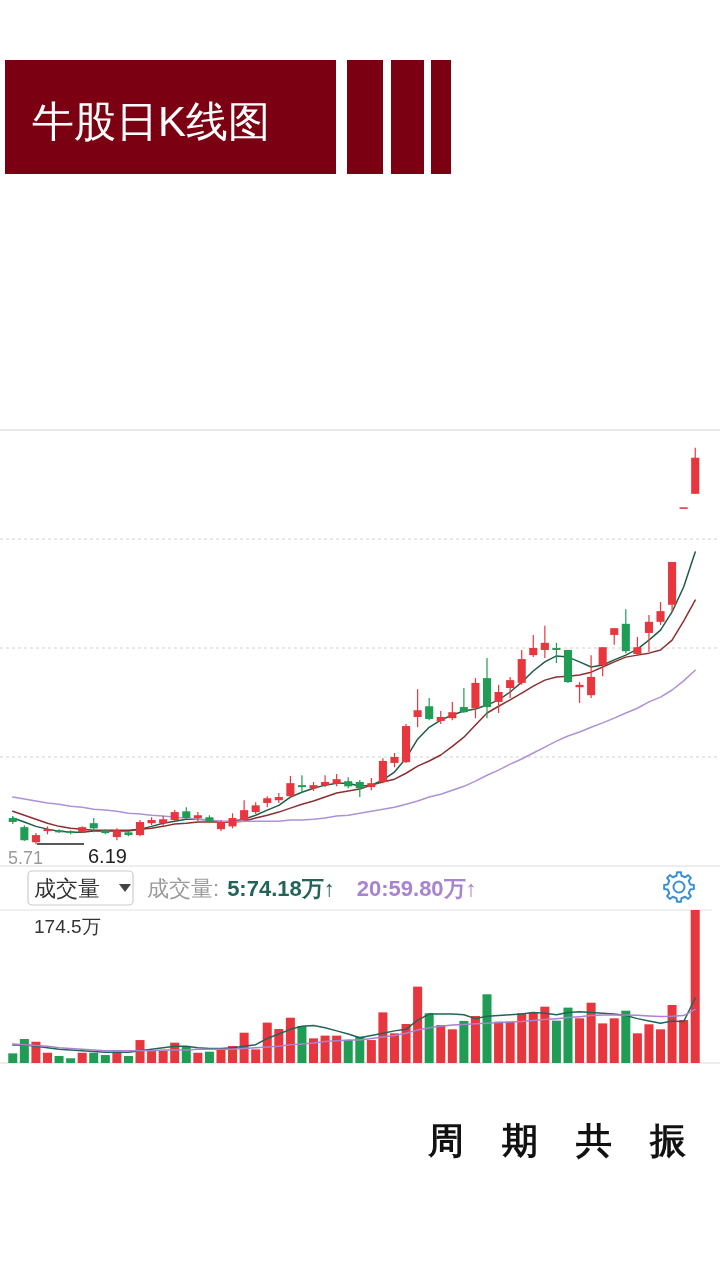 This screenshot has height=1280, width=720. Describe the element at coordinates (67, 888) in the screenshot. I see `annotation: 成交量` at that location.